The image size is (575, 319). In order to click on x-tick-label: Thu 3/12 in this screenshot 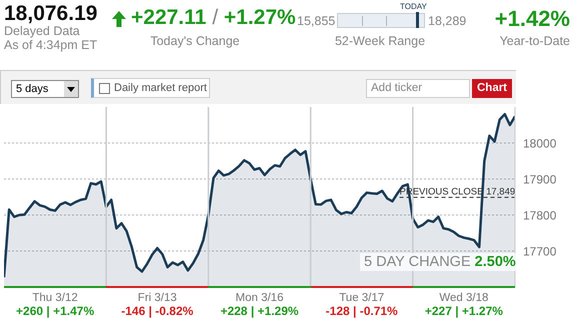, I will do `click(55, 298)`.